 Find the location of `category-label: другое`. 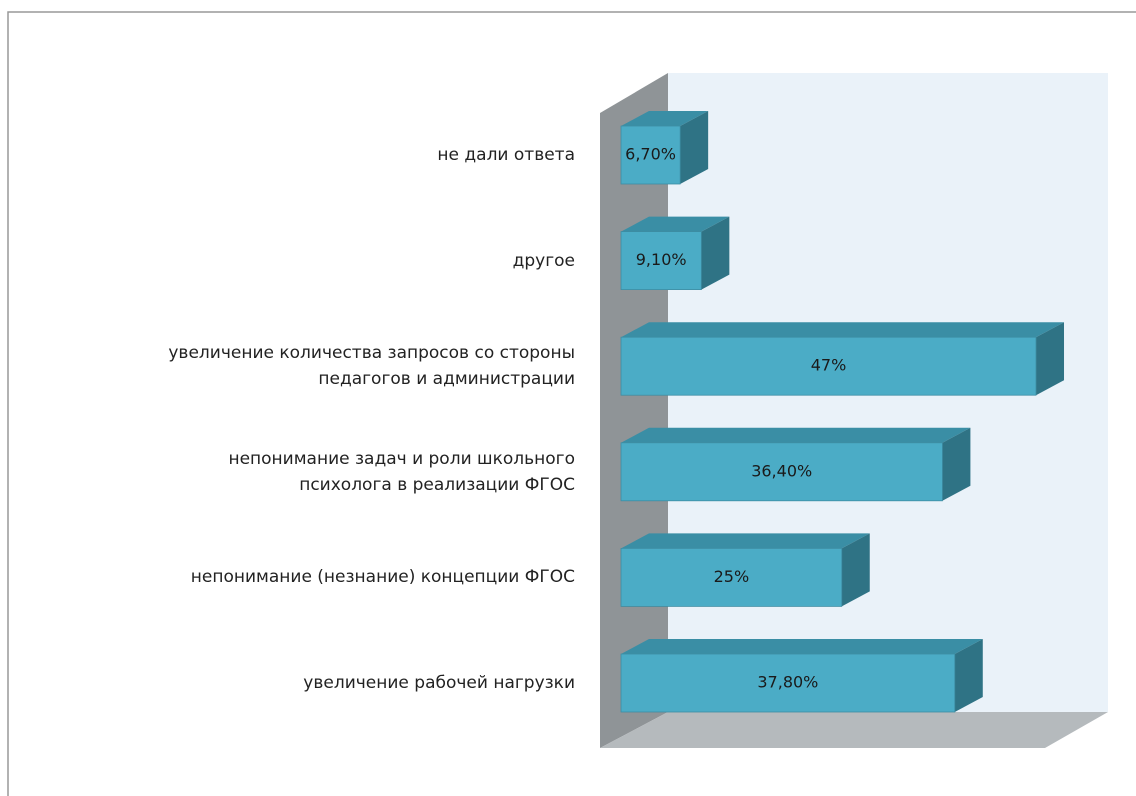

category-label: другое is located at coordinates (543, 260).